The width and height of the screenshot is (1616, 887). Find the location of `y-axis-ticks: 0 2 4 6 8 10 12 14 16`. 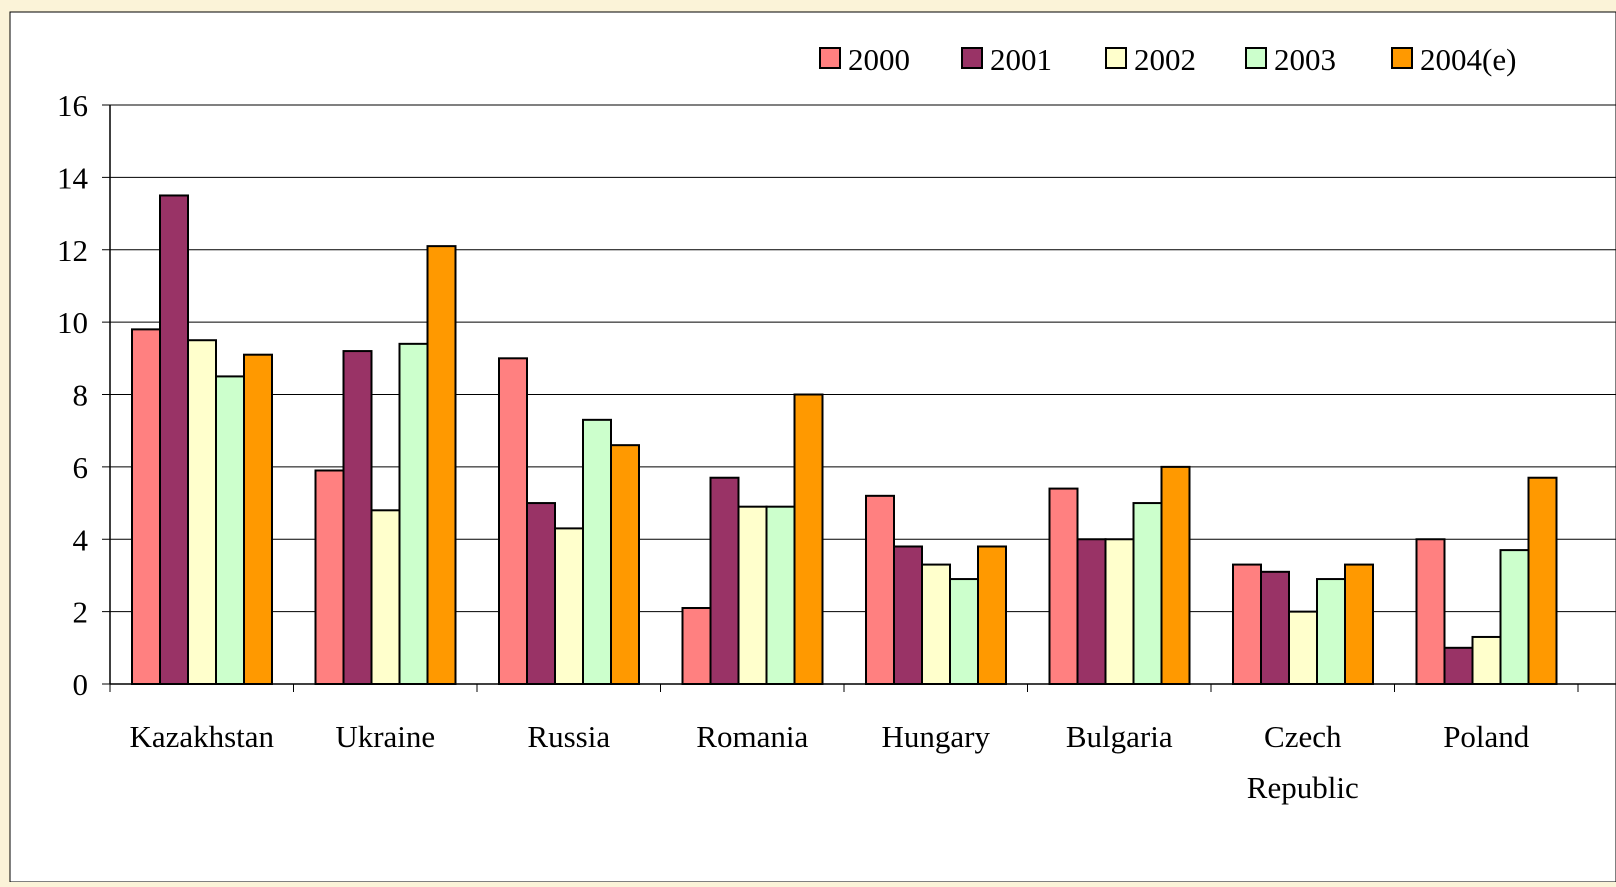

y-axis-ticks: 0 2 4 6 8 10 12 14 16 is located at coordinates (73, 395).